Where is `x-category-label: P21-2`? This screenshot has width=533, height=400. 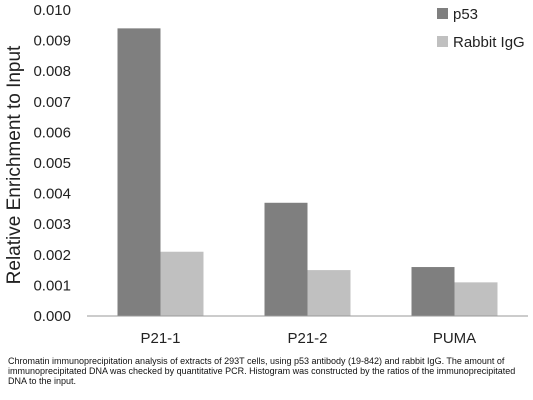 x-category-label: P21-2 is located at coordinates (307, 338).